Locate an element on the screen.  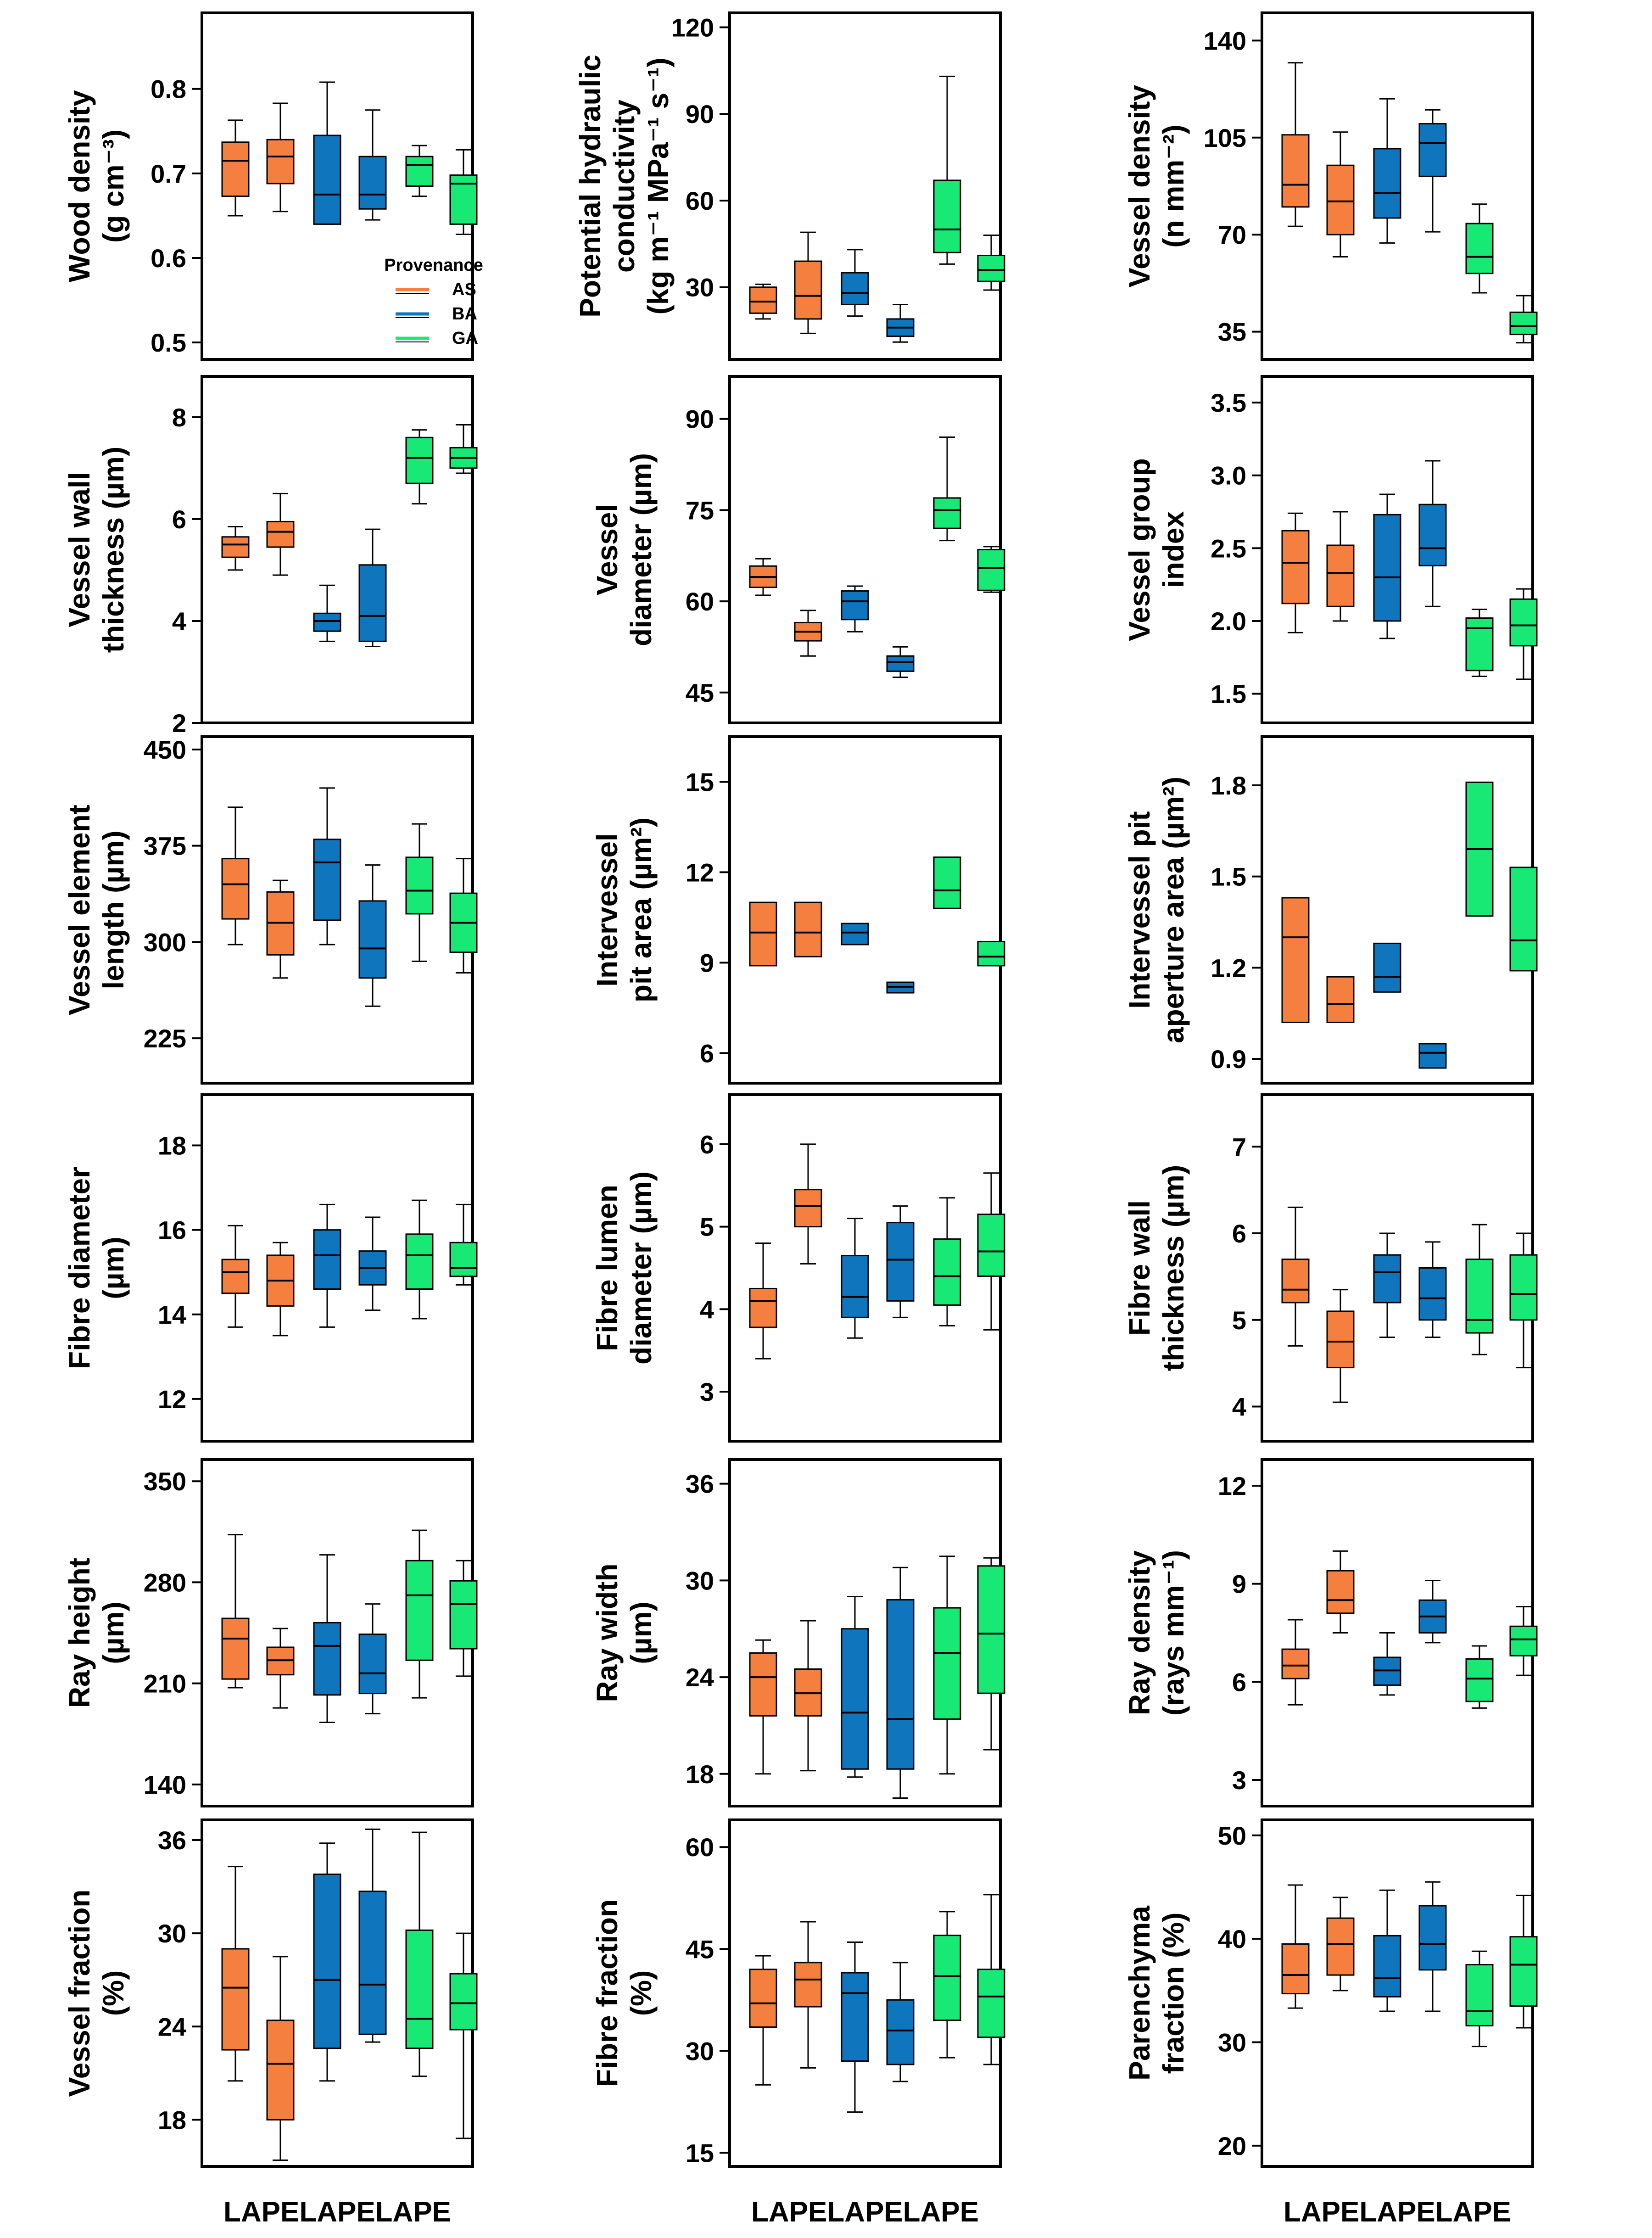
y-axis-label-line: (kg m⁻¹ MPa⁻¹ s⁻¹) is located at coordinates (659, 185).